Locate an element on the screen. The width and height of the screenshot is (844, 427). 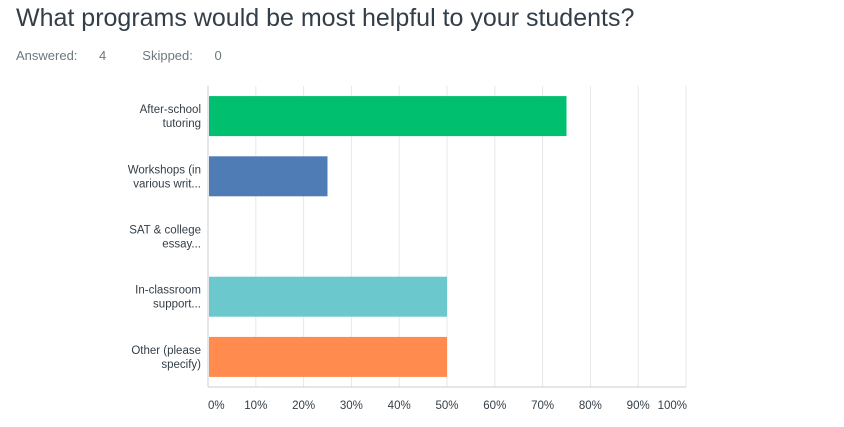
x-tick-label: 20% is located at coordinates (303, 406).